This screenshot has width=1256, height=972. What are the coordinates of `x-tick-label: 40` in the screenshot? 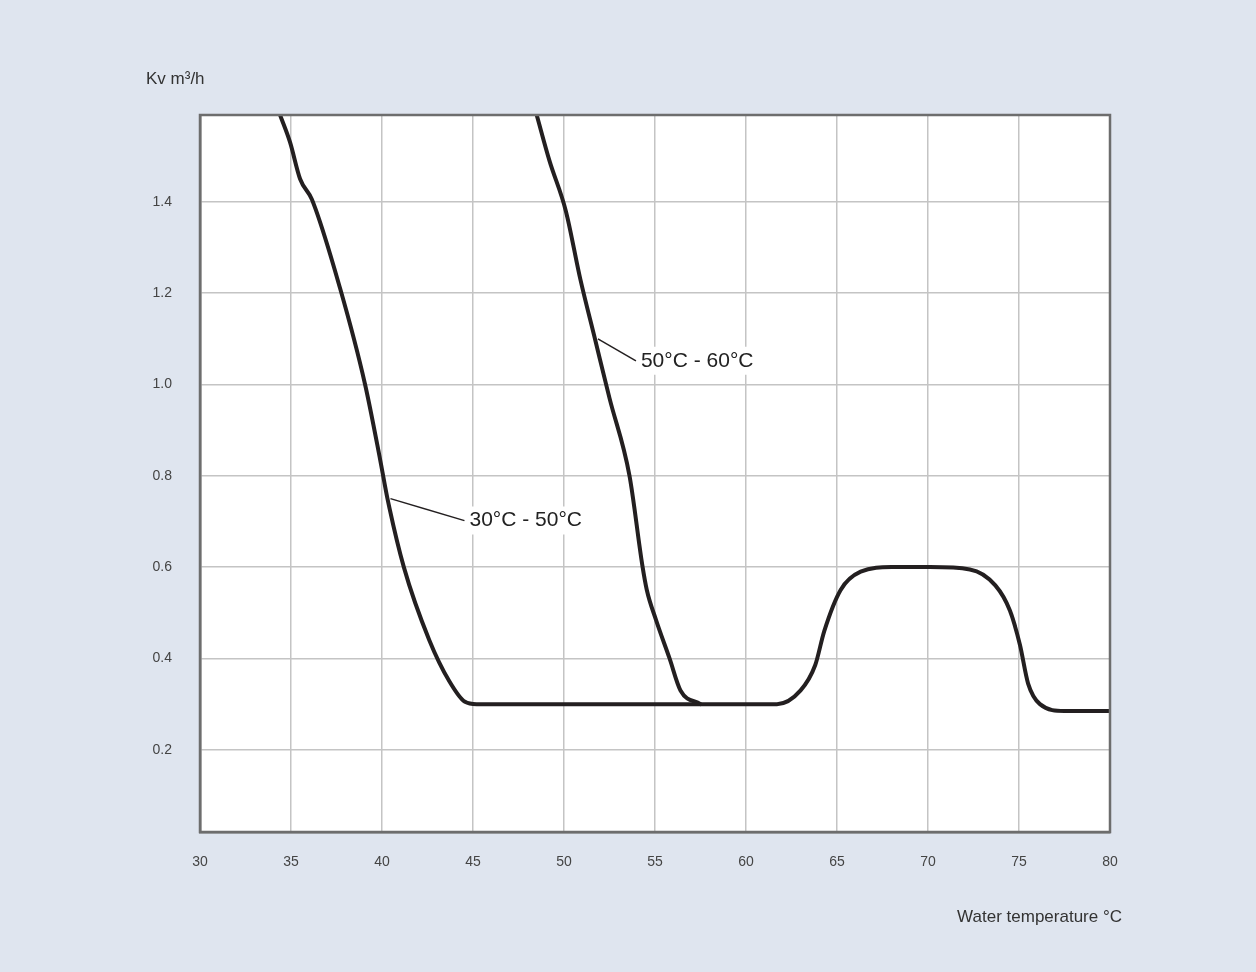 It's located at (382, 861).